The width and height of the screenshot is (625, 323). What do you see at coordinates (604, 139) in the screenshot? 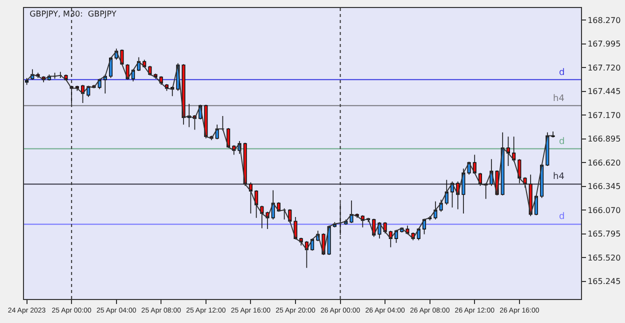
I see `y-tick-label: 166.895` at bounding box center [604, 139].